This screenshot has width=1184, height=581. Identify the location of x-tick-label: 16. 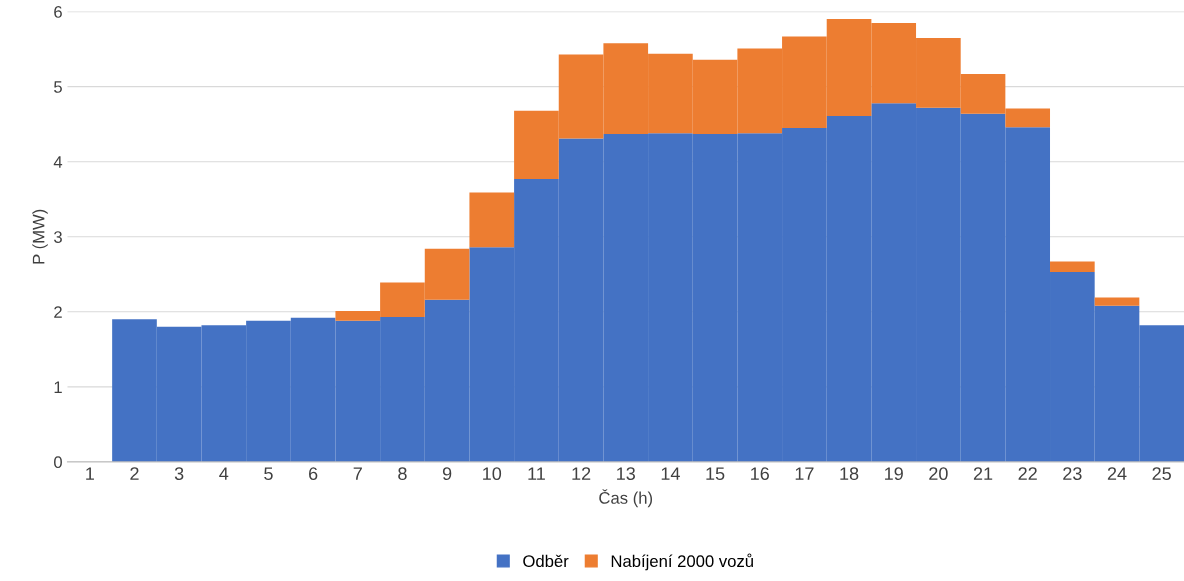
(760, 474).